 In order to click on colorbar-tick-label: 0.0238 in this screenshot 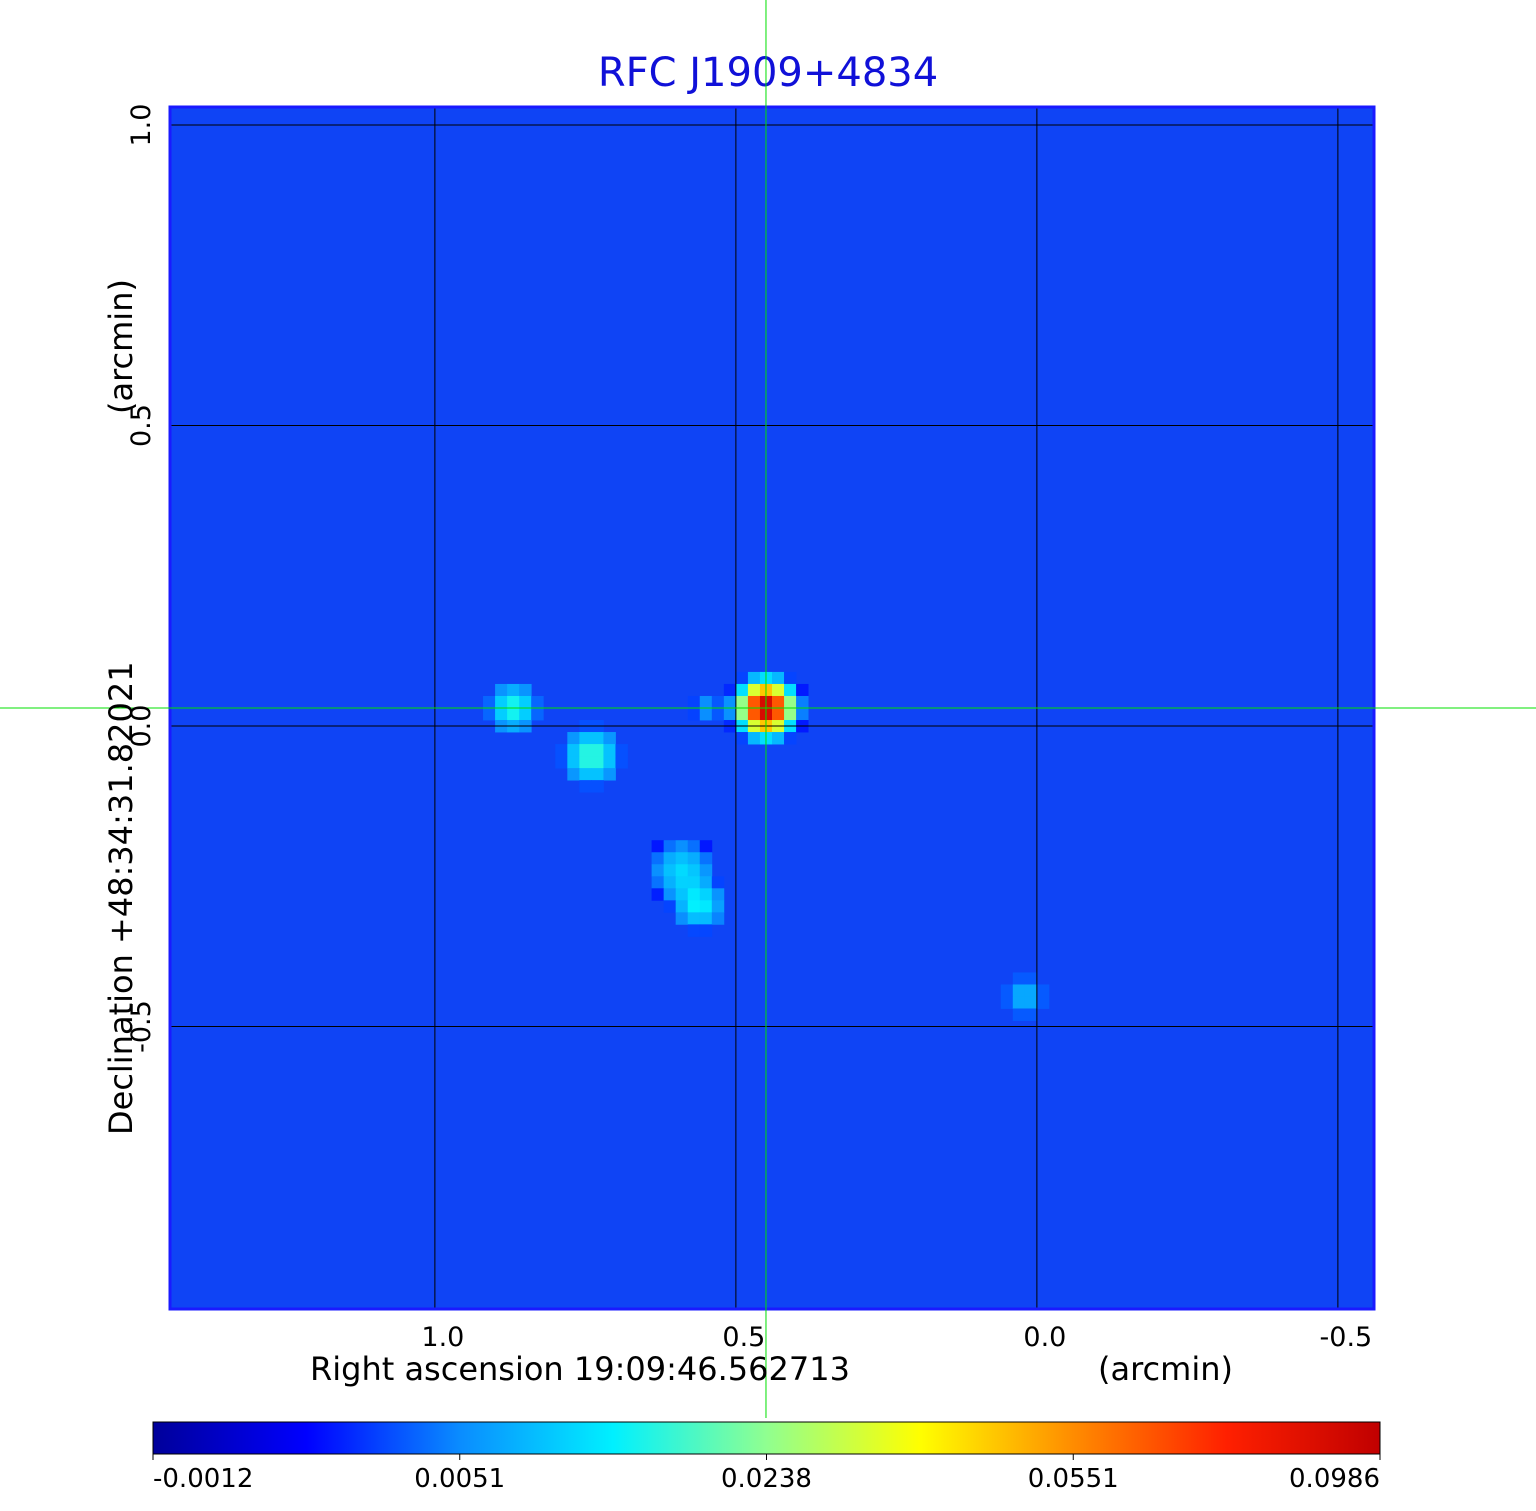, I will do `click(766, 1479)`.